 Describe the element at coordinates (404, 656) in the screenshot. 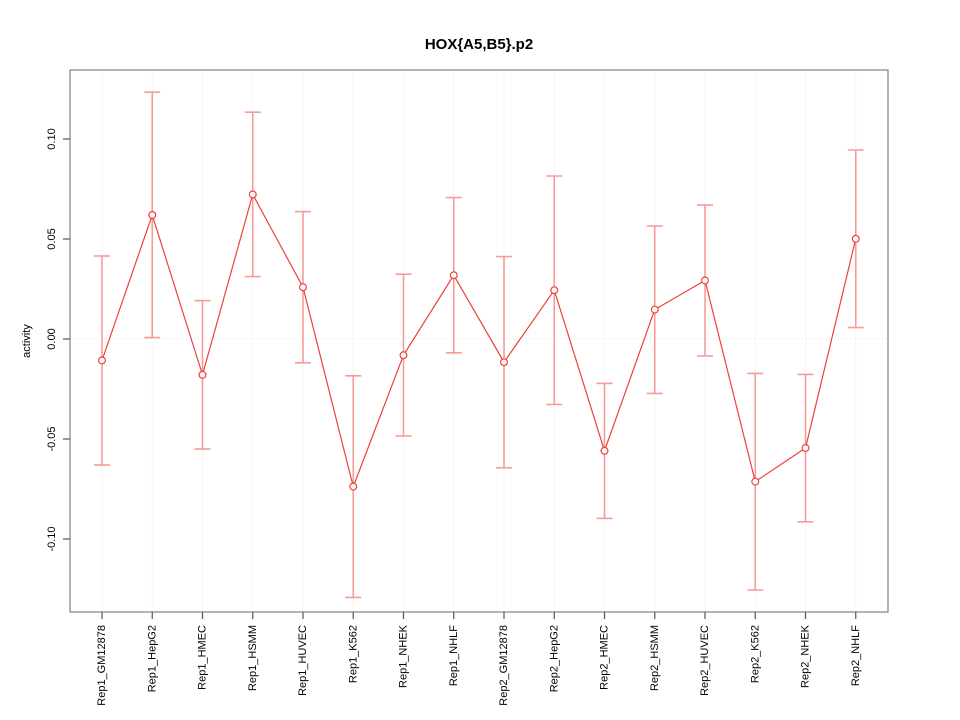

I see `x-tick-label: Rep1_NHEK` at that location.